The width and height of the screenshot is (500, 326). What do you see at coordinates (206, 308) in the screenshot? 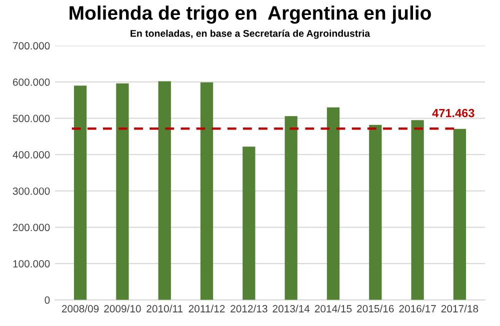
I see `x-tick-label: 2011/12` at bounding box center [206, 308].